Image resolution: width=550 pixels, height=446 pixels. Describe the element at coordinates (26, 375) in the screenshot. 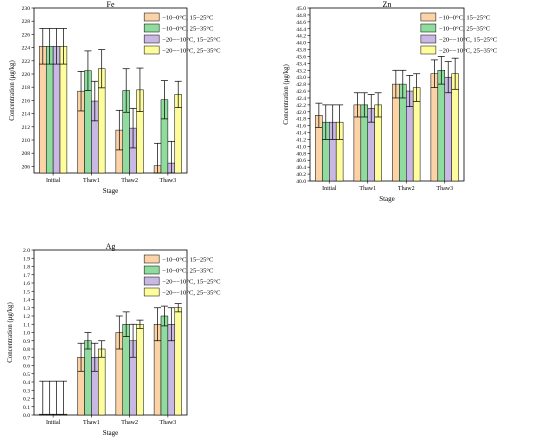

I see `y-tick-label: 0.5` at that location.